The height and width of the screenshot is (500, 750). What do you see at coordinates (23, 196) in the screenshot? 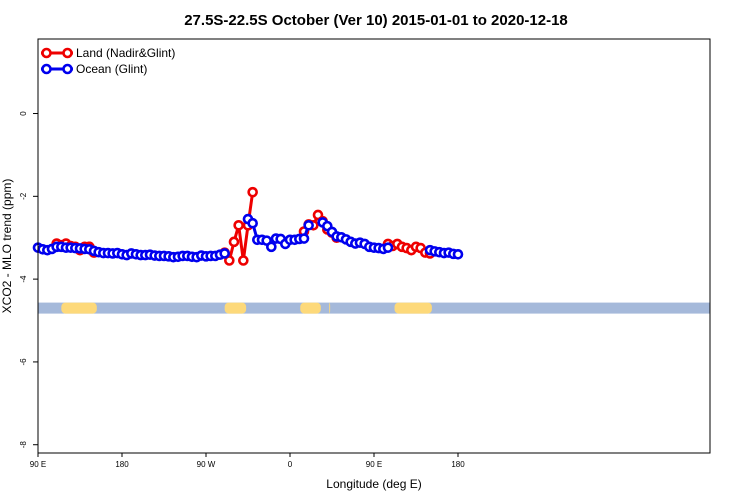
I see `y-tick-label: -2` at bounding box center [23, 196].